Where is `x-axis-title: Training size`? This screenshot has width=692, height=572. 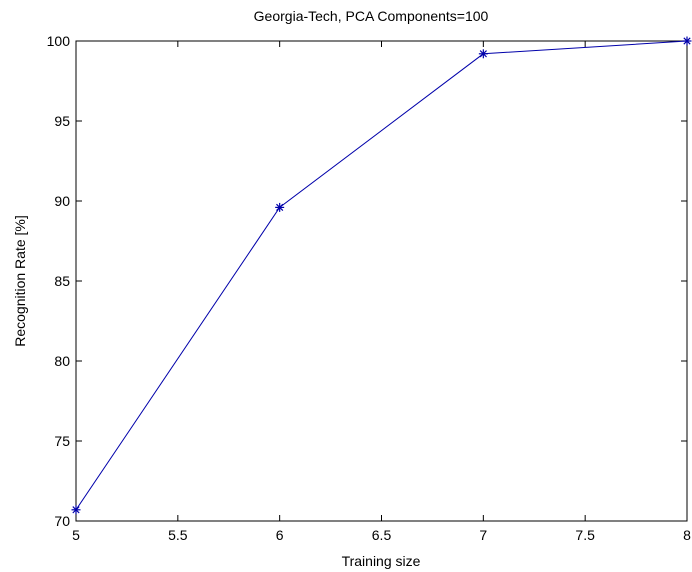 x-axis-title: Training size is located at coordinates (381, 561).